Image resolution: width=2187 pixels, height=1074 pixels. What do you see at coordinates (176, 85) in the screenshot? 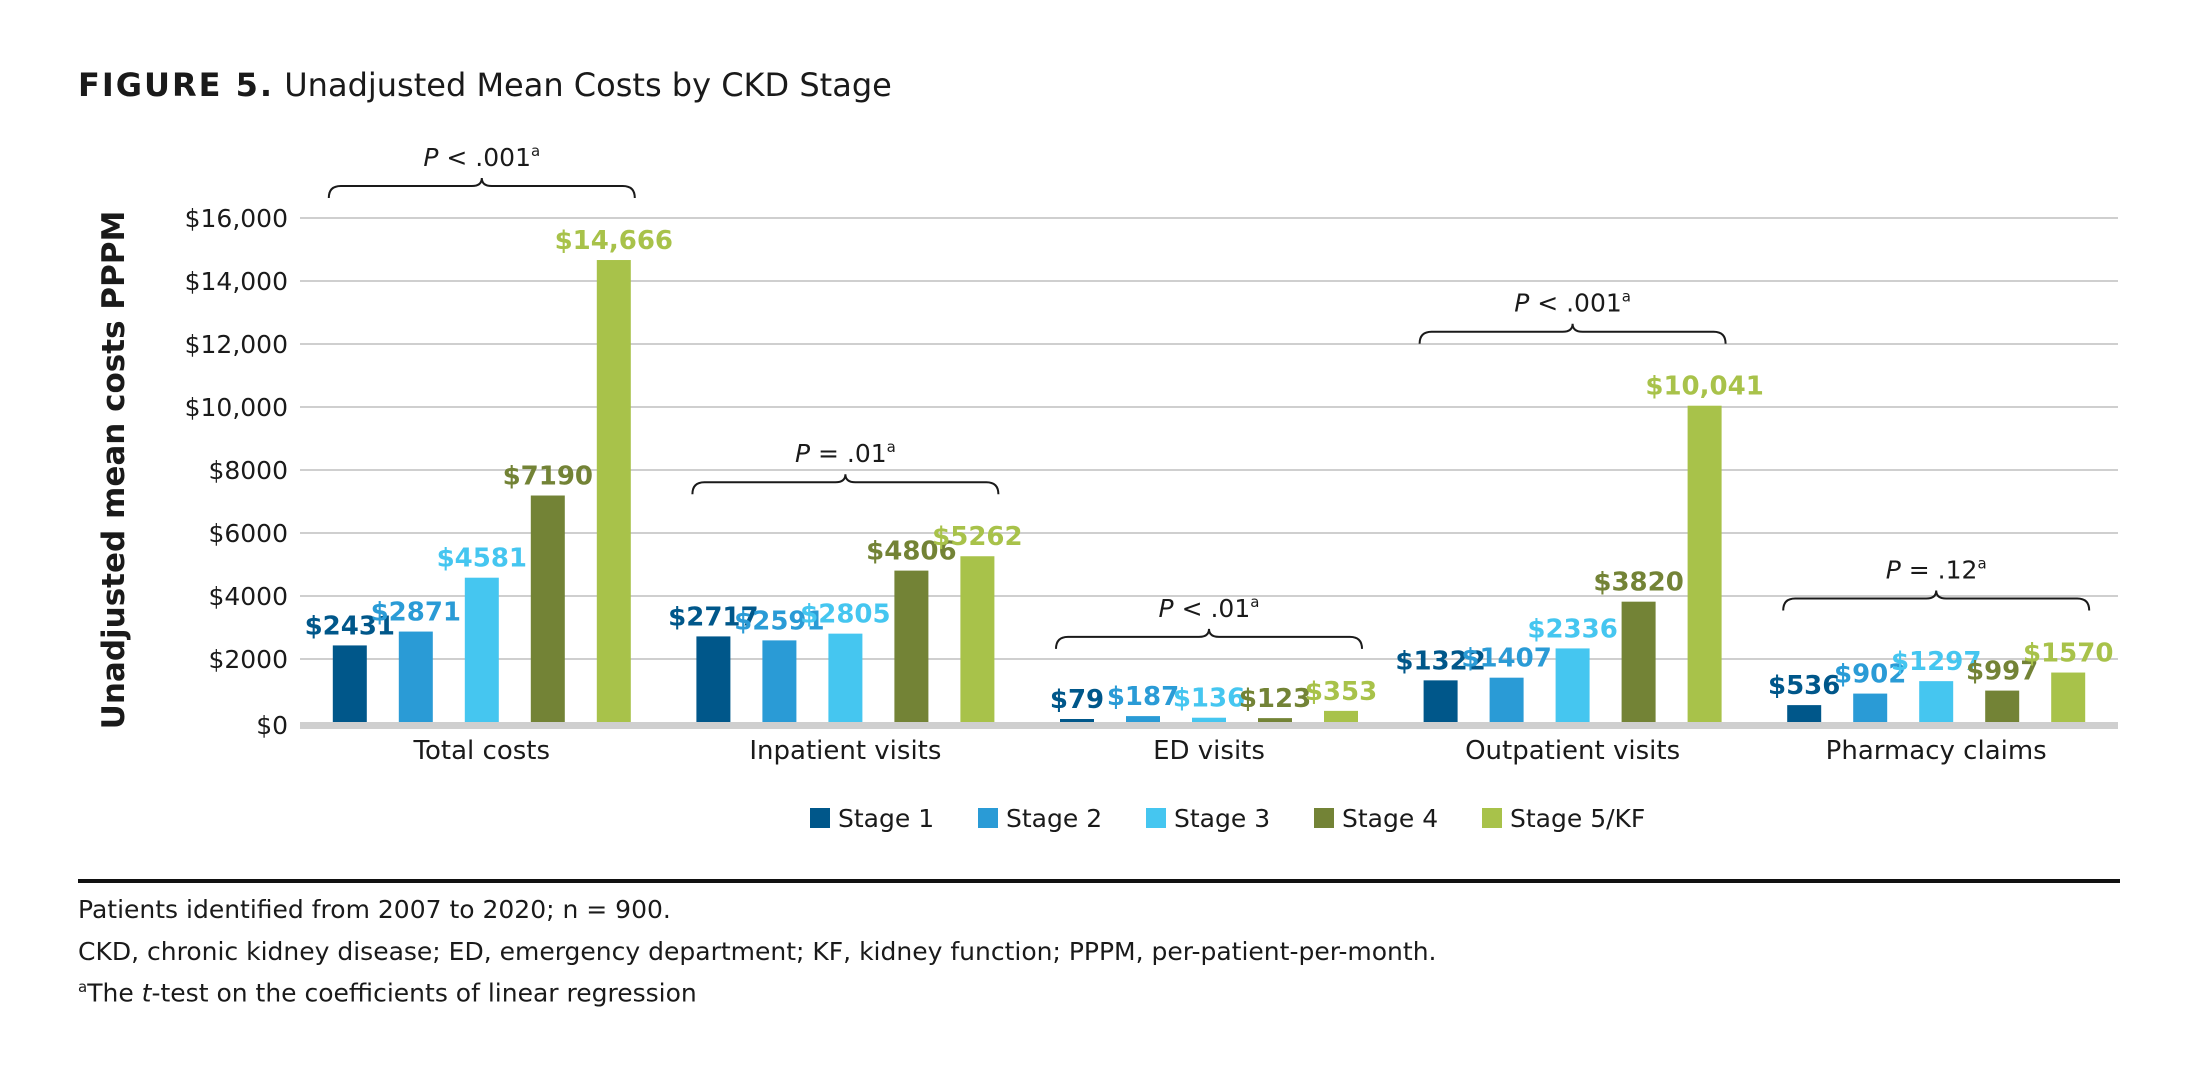
I see `figure-label: FIGURE 5.` at bounding box center [176, 85].